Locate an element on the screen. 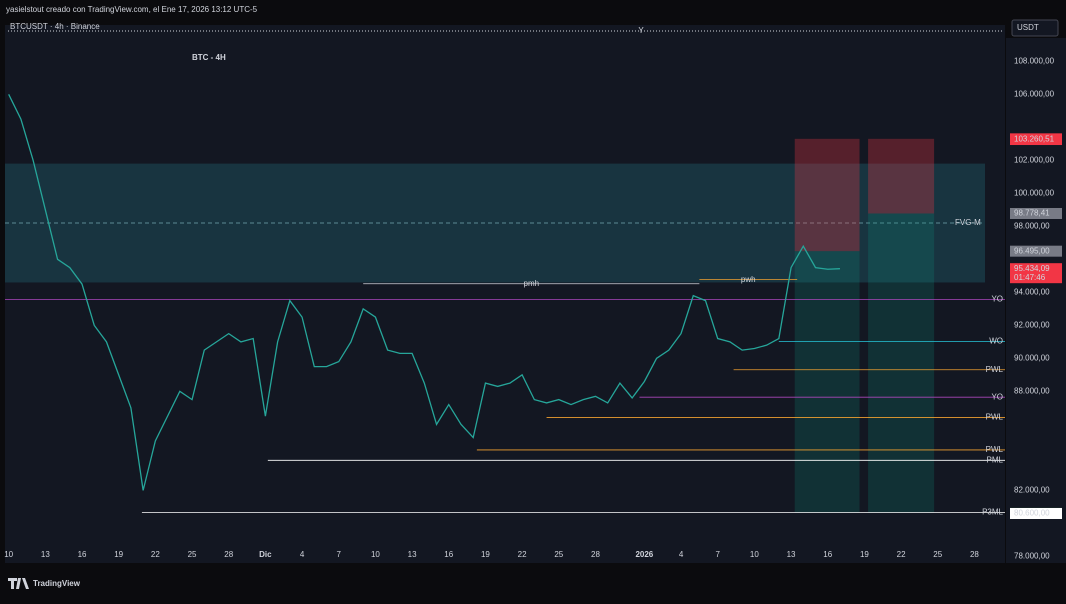 This screenshot has width=1066, height=604. price-tick-label: 100.000,00 is located at coordinates (1034, 192).